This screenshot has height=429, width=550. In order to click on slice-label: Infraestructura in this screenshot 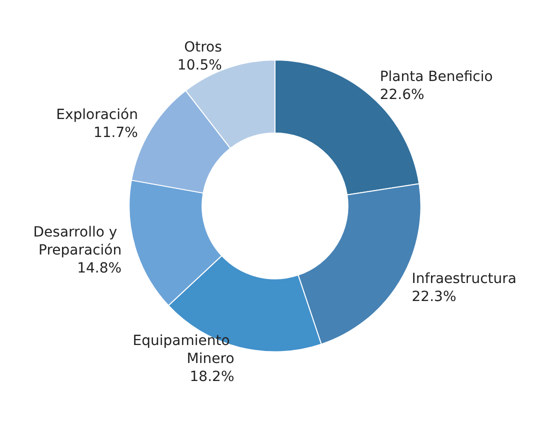, I will do `click(464, 279)`.